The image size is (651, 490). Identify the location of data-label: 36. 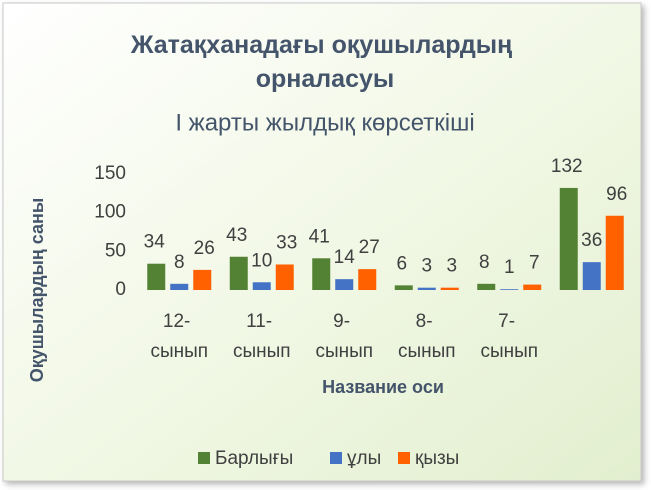
(591, 240).